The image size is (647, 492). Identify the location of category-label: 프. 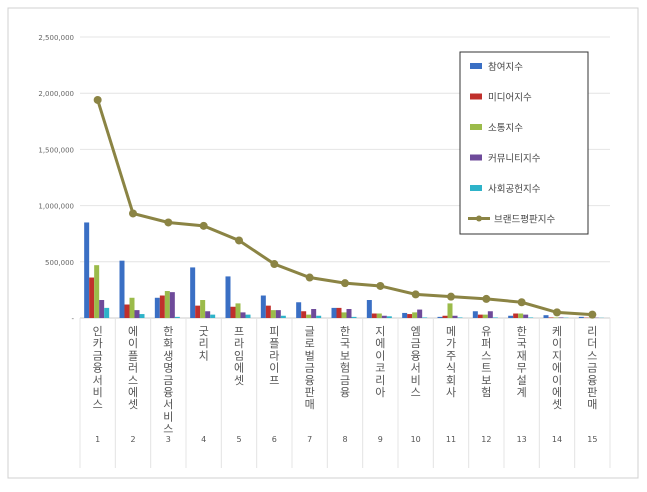
(239, 331).